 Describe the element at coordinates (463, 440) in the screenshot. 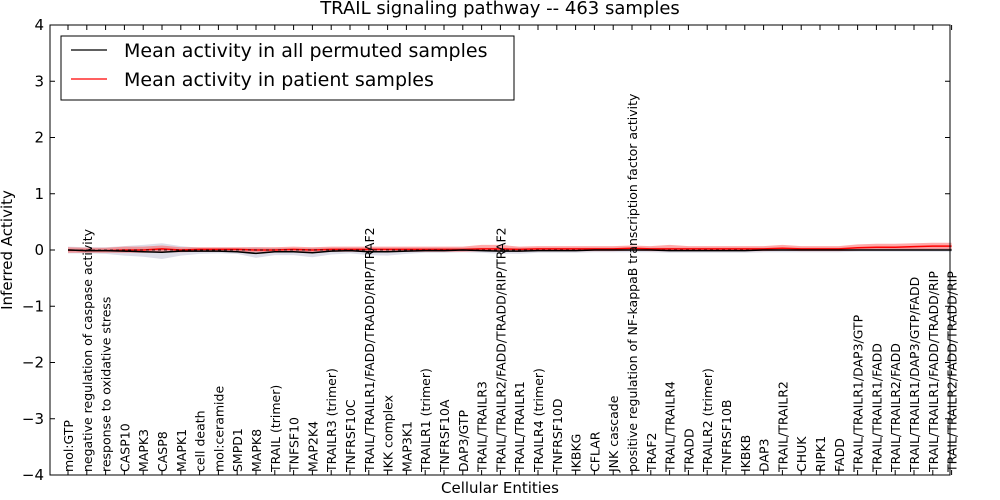

I see `category-label: DAP3/GTP` at that location.